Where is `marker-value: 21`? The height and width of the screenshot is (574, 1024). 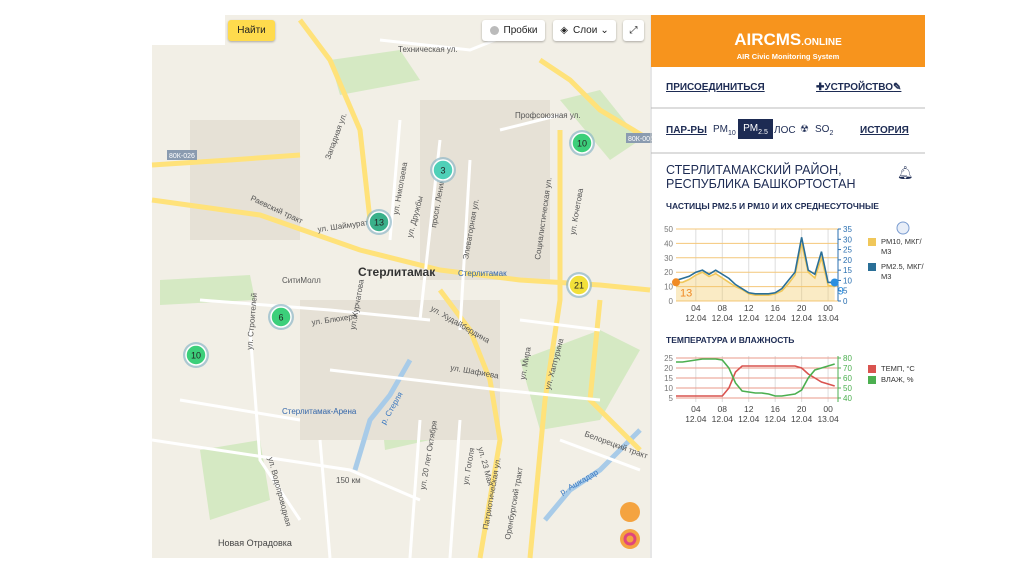 marker-value: 21 is located at coordinates (579, 286).